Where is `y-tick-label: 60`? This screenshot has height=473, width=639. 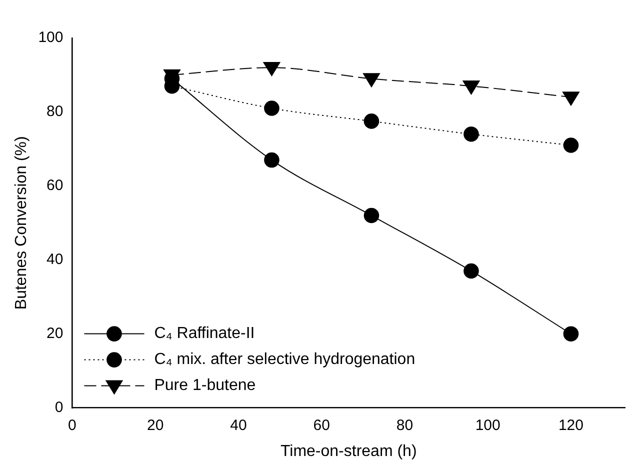
y-tick-label: 60 is located at coordinates (55, 185).